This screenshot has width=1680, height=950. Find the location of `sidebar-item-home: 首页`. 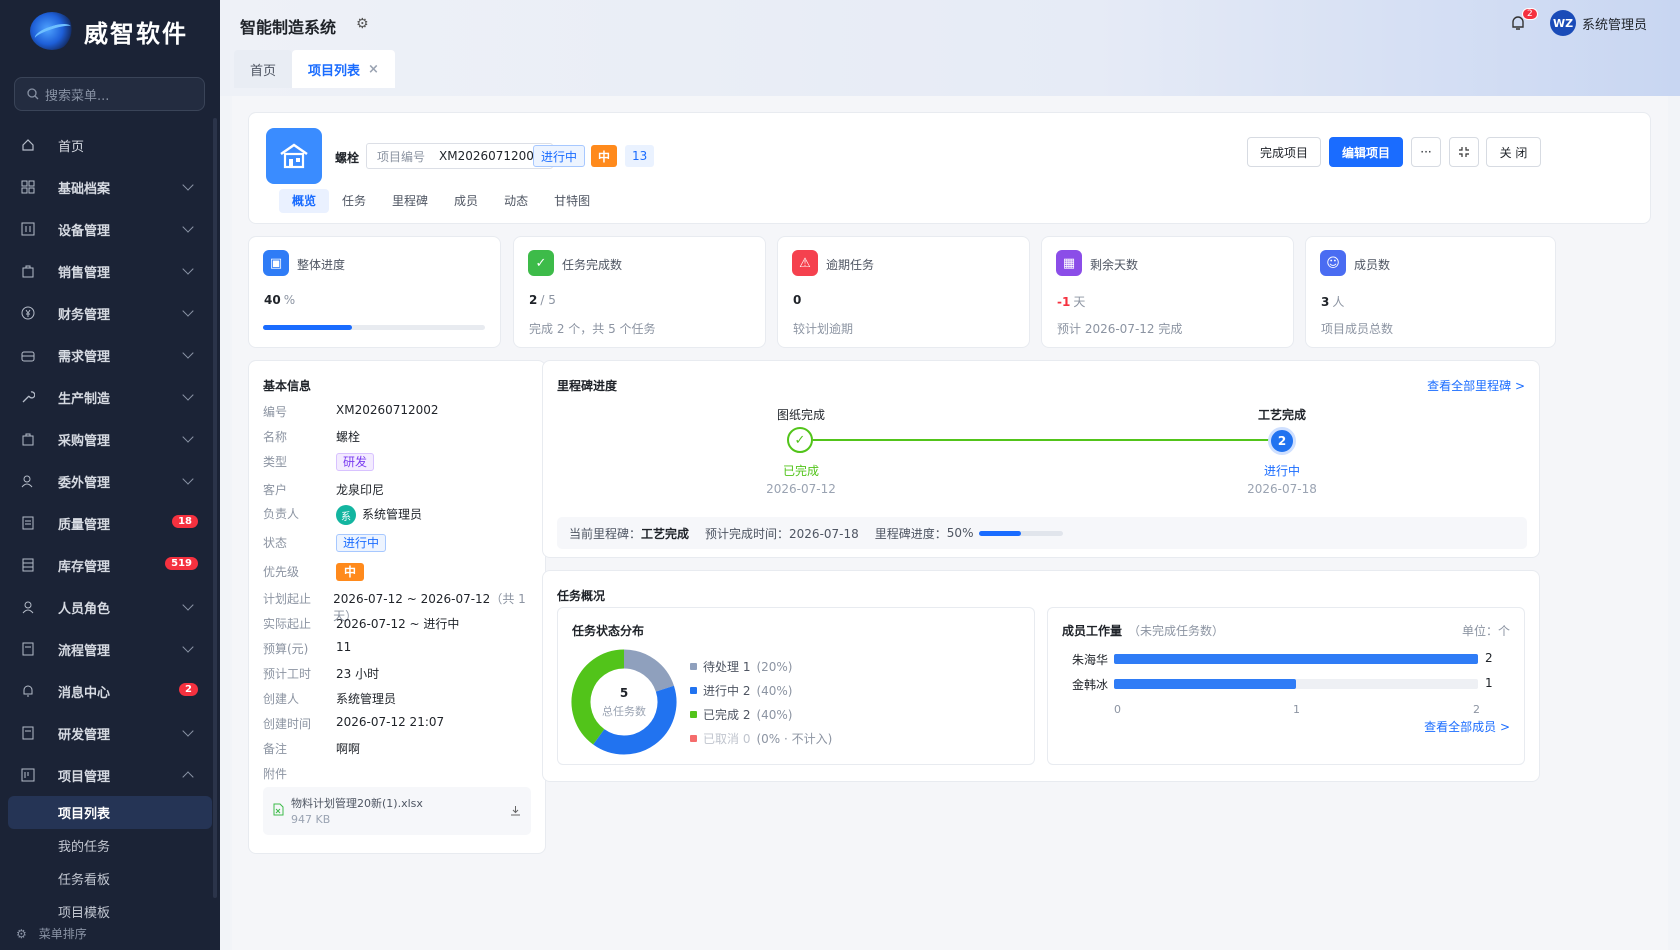

sidebar-item-home: 首页 is located at coordinates (110, 145).